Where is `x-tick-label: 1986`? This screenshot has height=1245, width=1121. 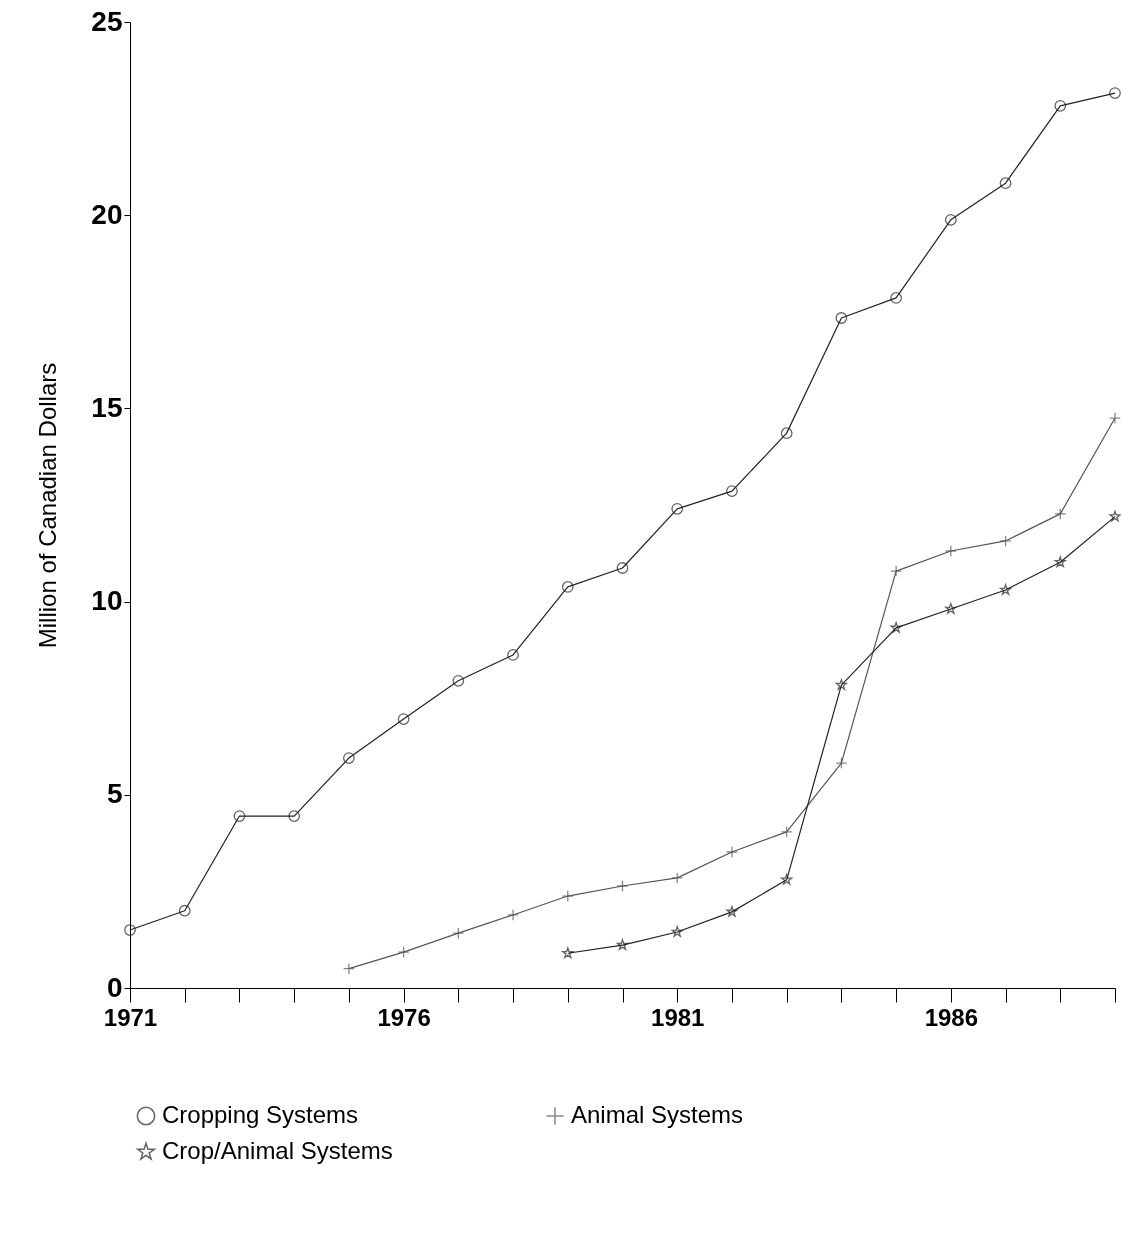
x-tick-label: 1986 is located at coordinates (951, 1017).